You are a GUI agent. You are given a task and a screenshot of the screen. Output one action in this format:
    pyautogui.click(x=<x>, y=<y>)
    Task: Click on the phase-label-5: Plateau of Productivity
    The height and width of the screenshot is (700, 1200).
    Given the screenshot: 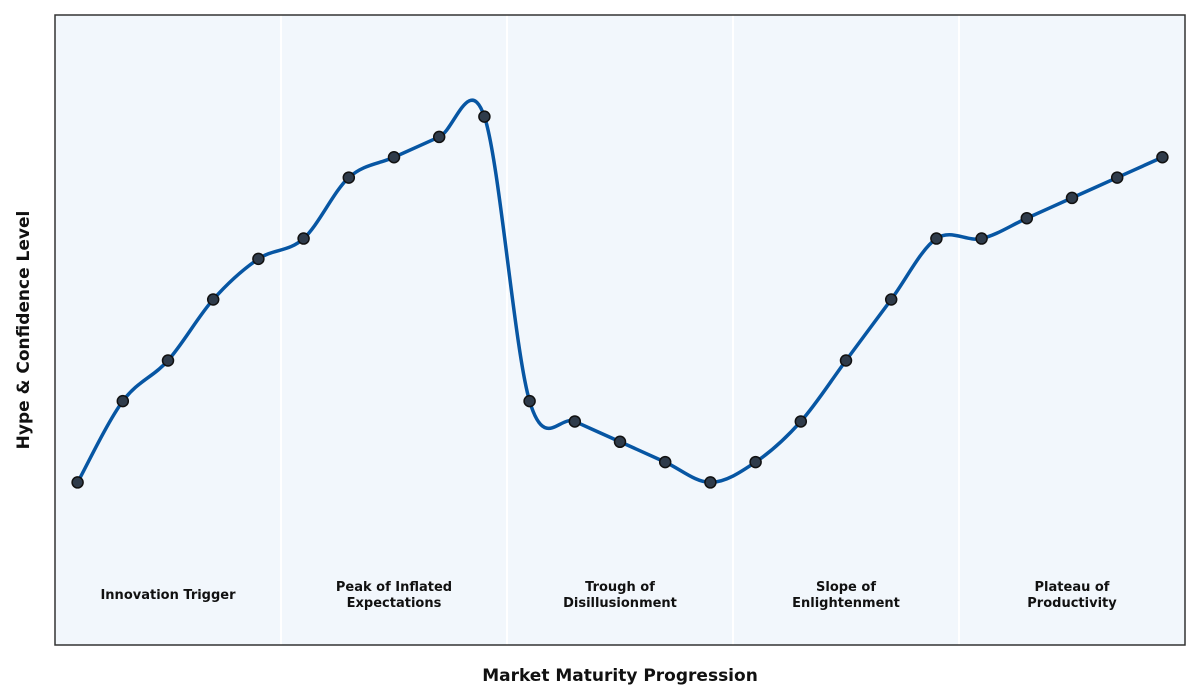 What is the action you would take?
    pyautogui.click(x=1072, y=595)
    